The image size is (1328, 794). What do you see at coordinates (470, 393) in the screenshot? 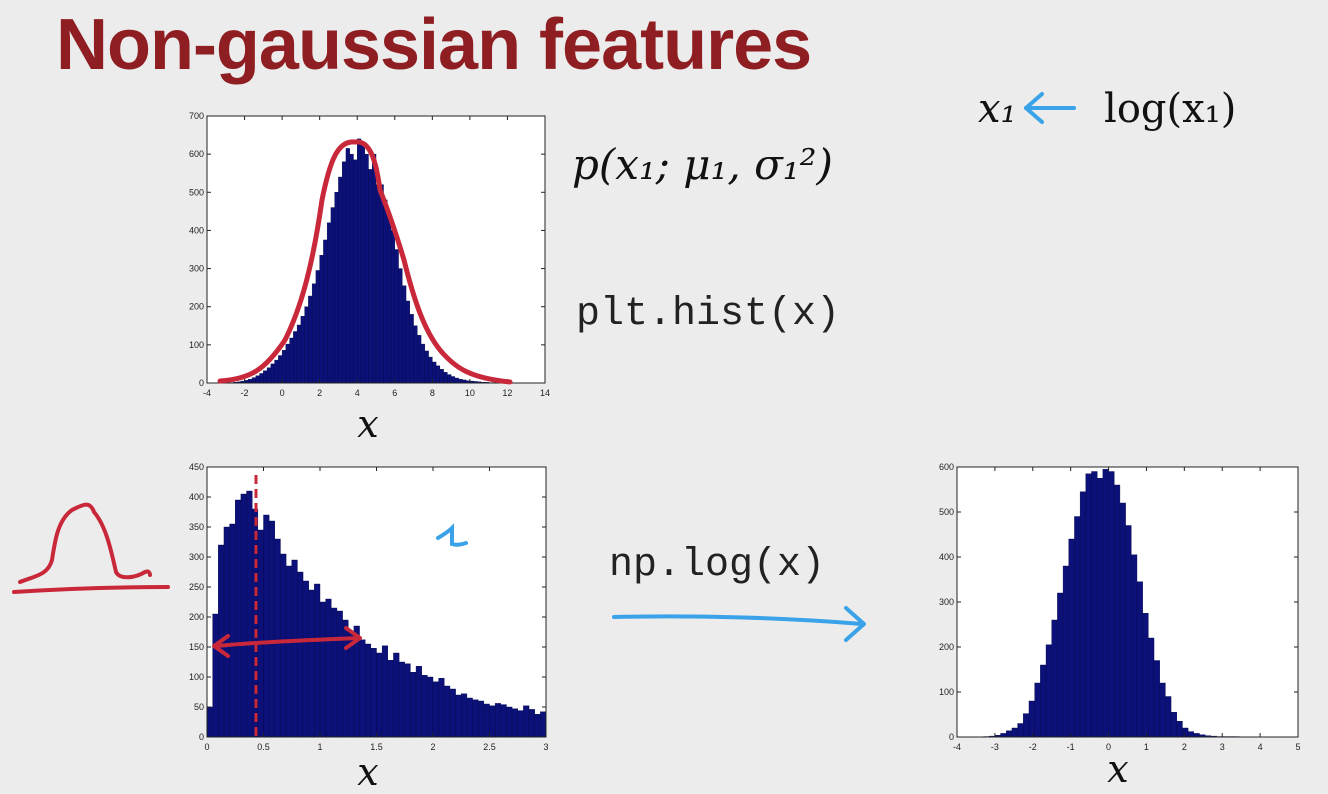
I see `x-tick-label: 10` at bounding box center [470, 393].